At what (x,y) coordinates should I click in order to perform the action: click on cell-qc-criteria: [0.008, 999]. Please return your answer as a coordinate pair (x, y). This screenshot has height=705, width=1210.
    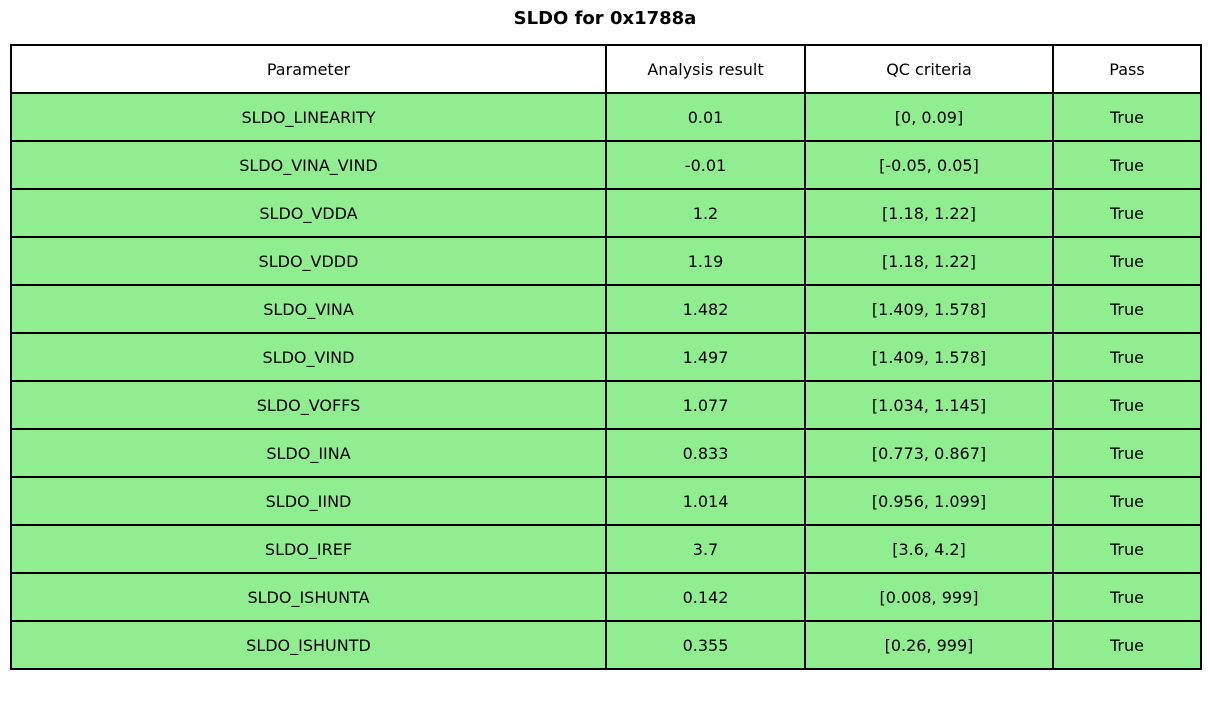
    Looking at the image, I should click on (929, 597).